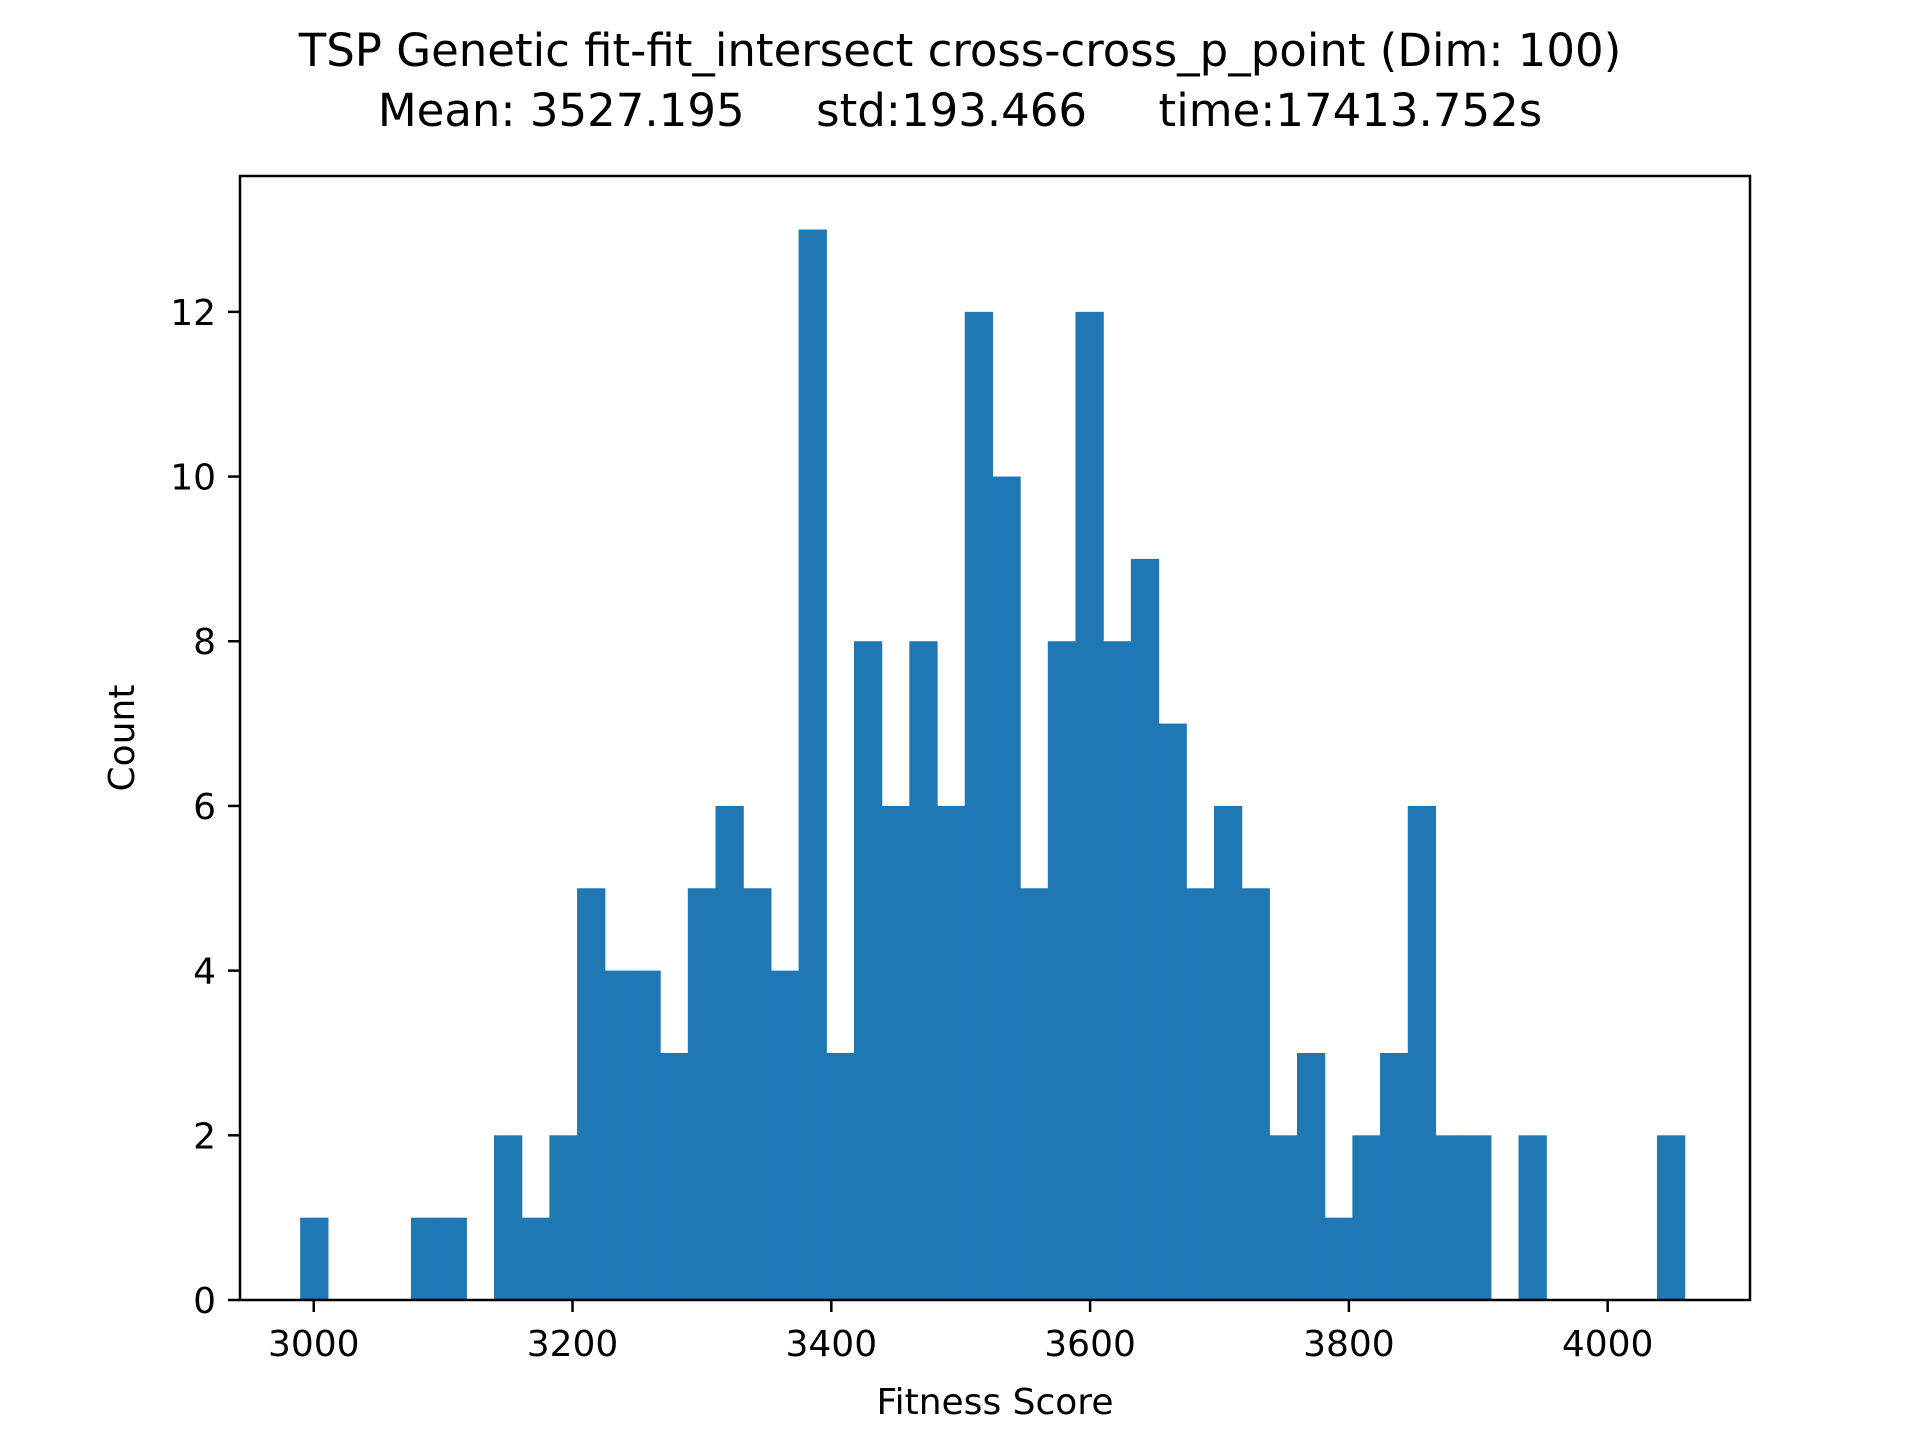  What do you see at coordinates (193, 313) in the screenshot?
I see `y-tick-label: 12` at bounding box center [193, 313].